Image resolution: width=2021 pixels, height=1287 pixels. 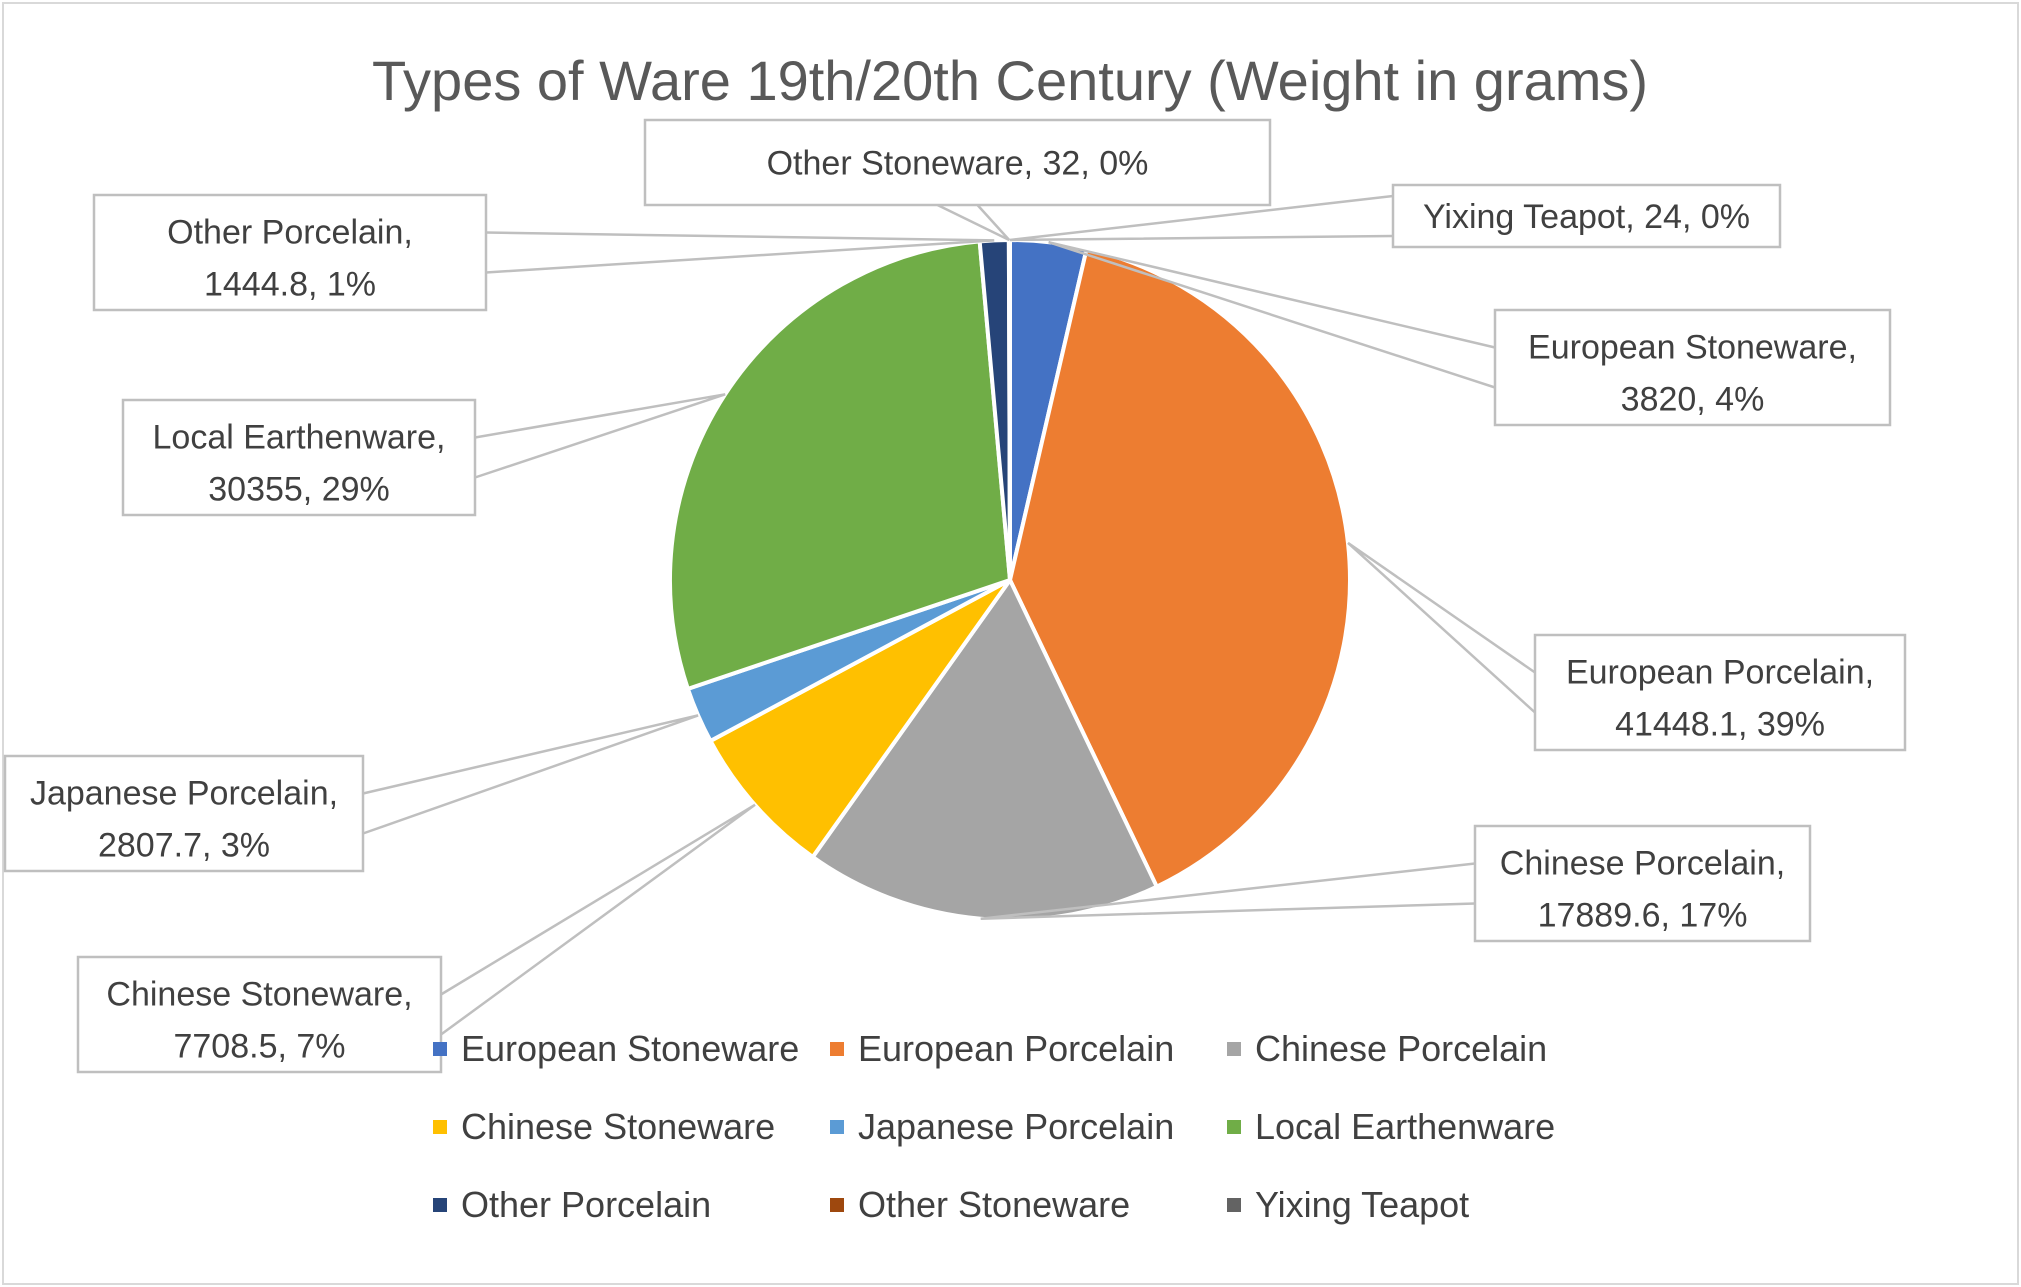 I want to click on data-label-japanese-porcelain: Japanese Porcelain, 2807.7, 3%, so click(x=351, y=793).